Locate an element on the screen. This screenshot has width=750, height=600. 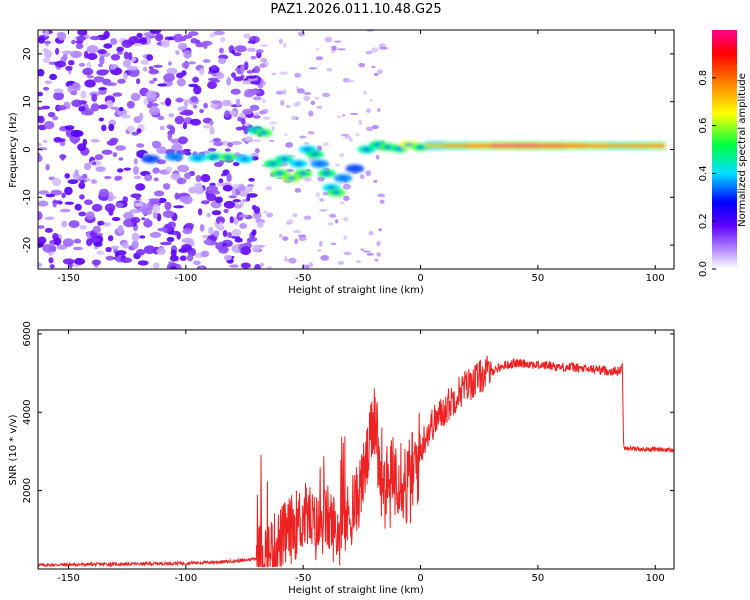
signal-band-segment is located at coordinates (479, 145).